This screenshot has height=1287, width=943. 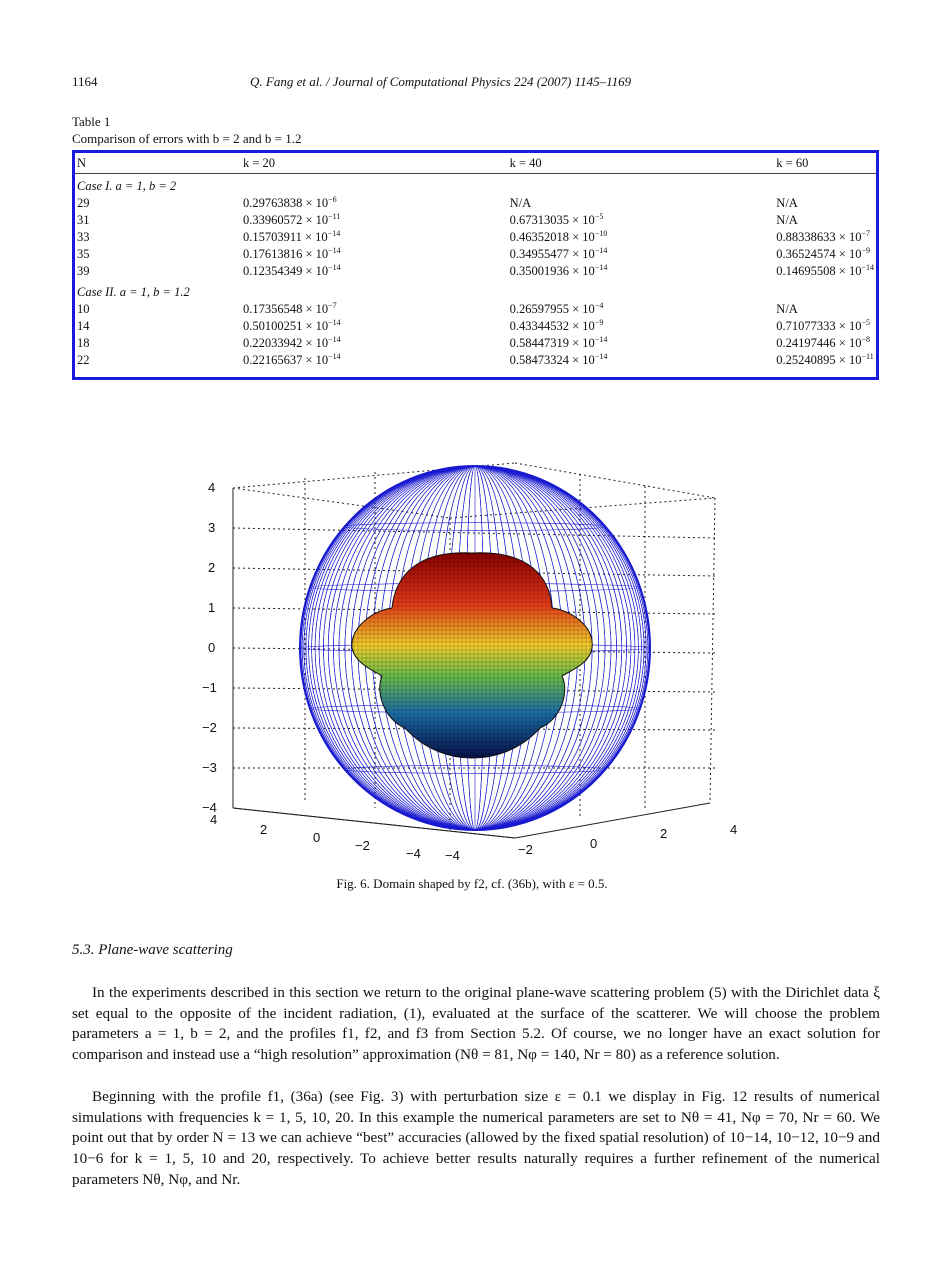 What do you see at coordinates (558, 237) in the screenshot?
I see `error-cell: 0.46352018 × 10⁻¹⁰` at bounding box center [558, 237].